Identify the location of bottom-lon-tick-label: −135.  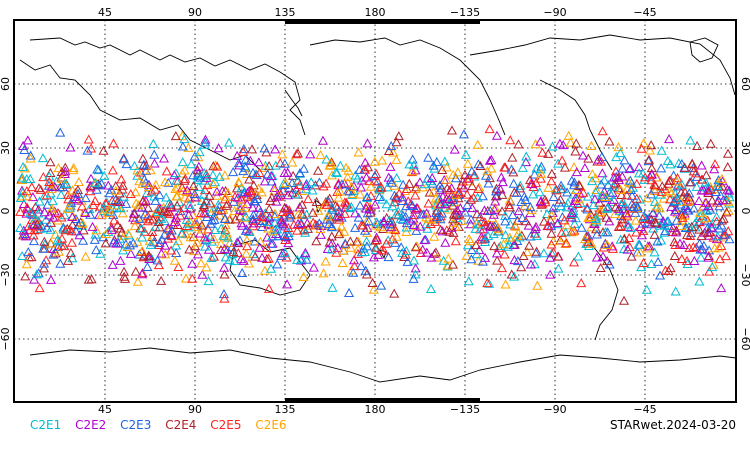
(465, 409).